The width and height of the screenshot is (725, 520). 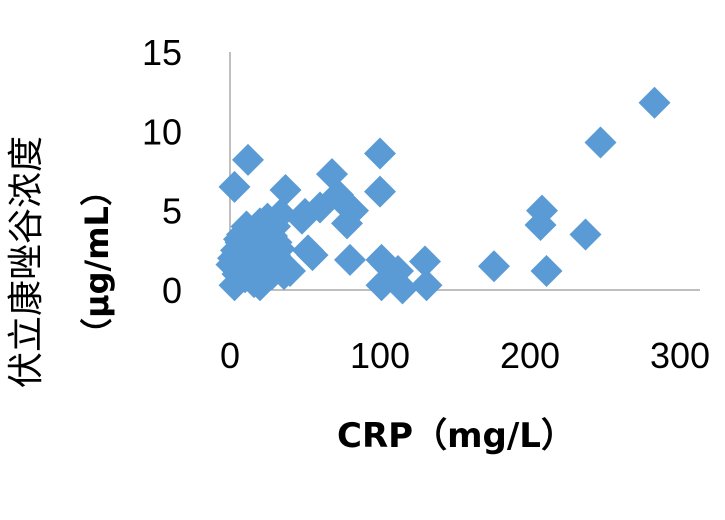 What do you see at coordinates (465, 355) in the screenshot?
I see `x-tick-labels: 0 100 200 300` at bounding box center [465, 355].